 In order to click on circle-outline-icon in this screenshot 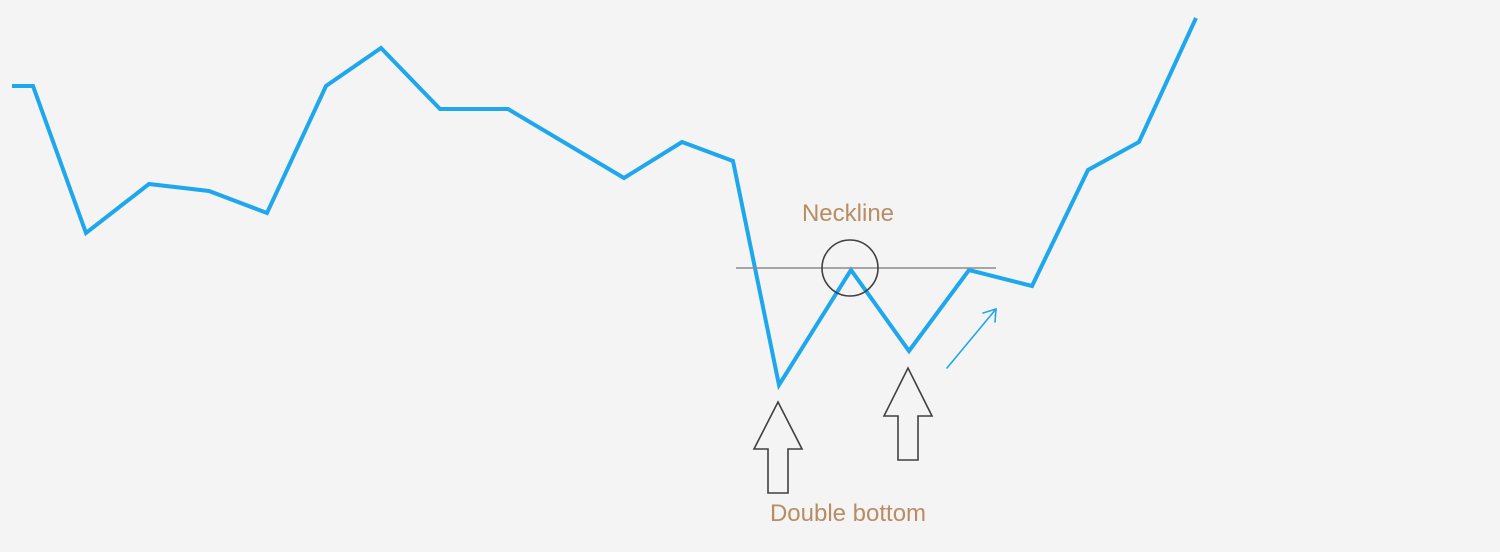, I will do `click(850, 268)`.